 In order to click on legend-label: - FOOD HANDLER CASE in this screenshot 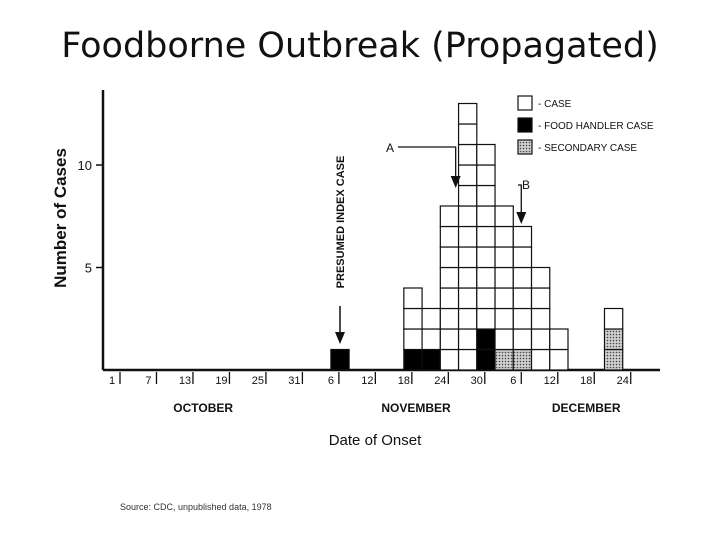, I will do `click(596, 126)`.